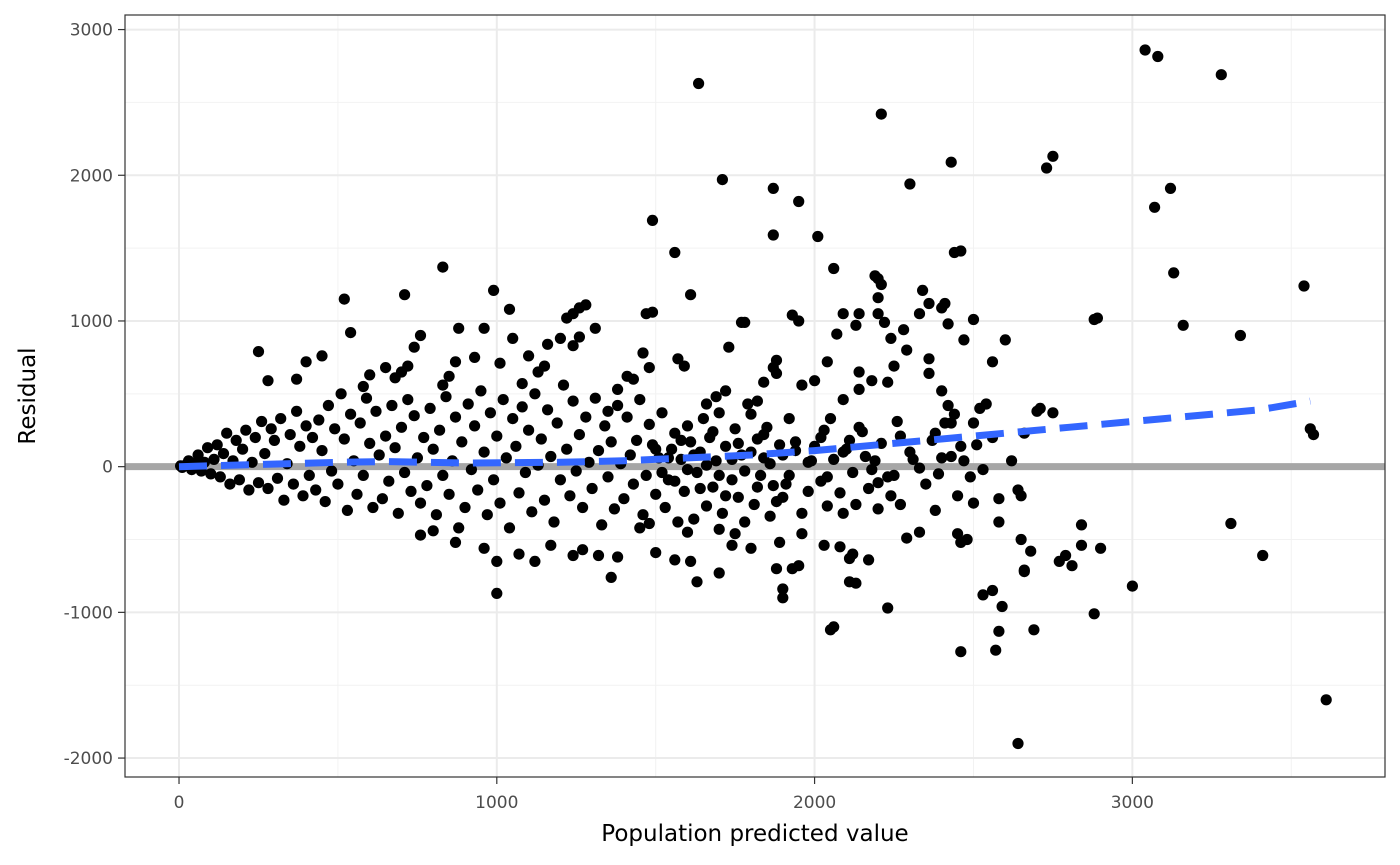  I want to click on y-tick-label: -2000, so click(88, 759).